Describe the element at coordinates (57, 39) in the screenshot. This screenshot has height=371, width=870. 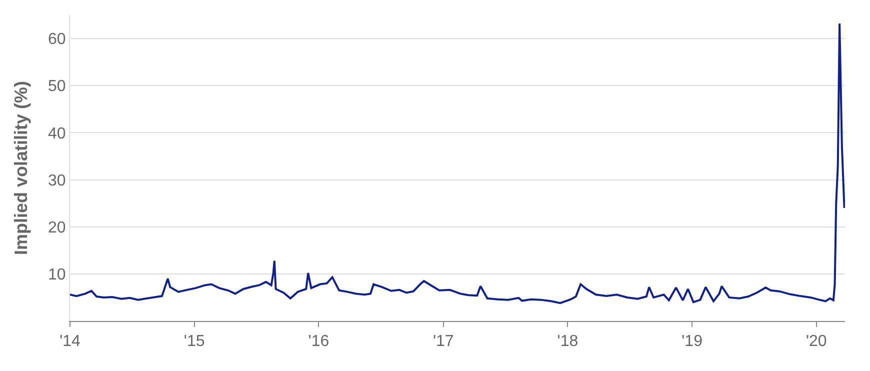
I see `y-tick-label: 60` at that location.